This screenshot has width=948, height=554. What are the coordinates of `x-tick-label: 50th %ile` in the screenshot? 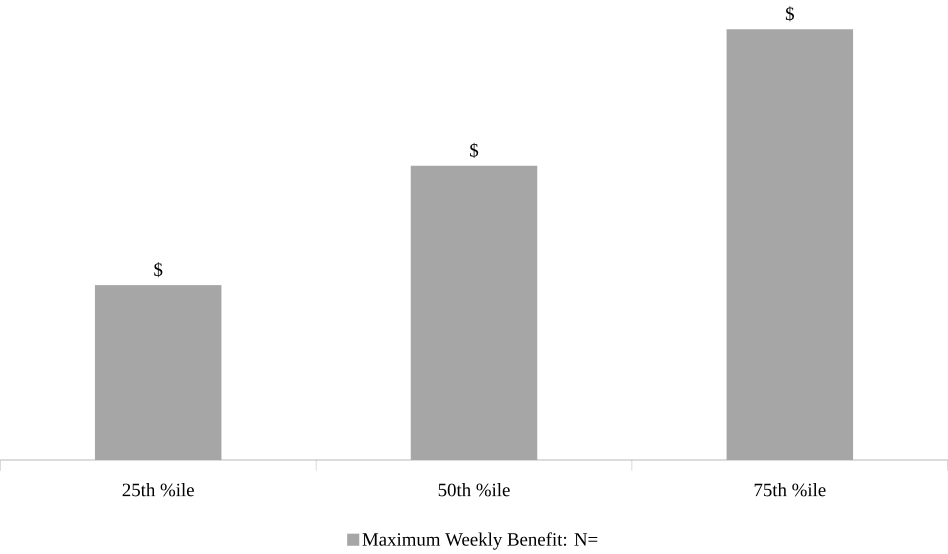 It's located at (474, 489).